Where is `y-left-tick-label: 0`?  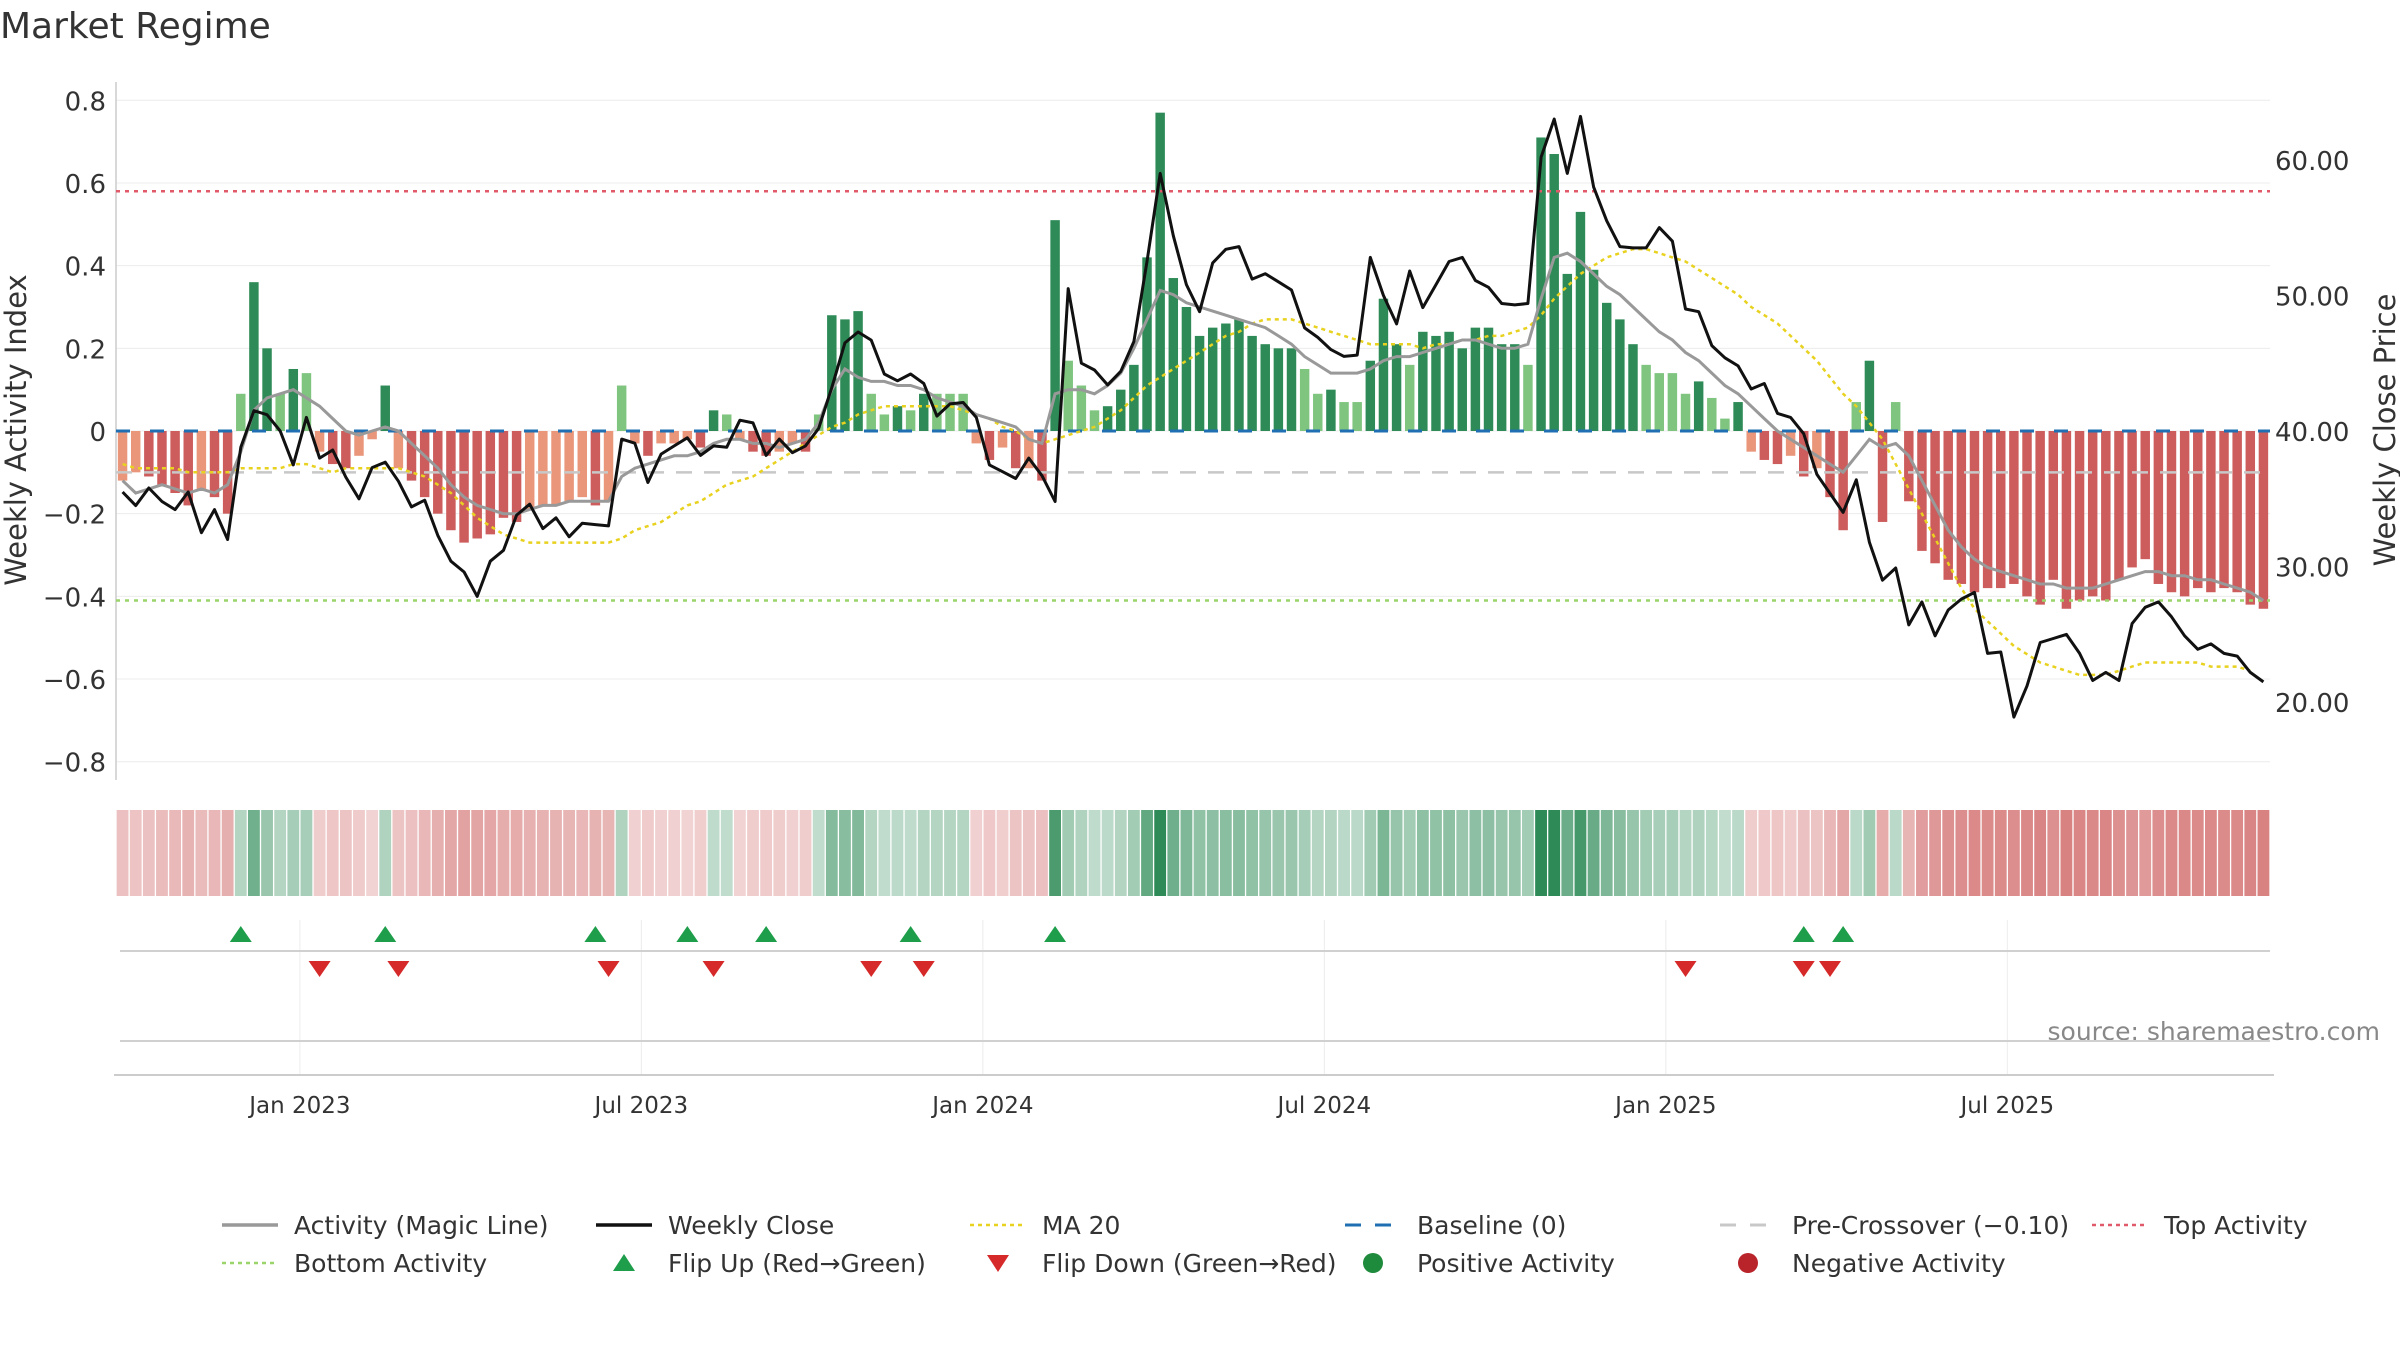 y-left-tick-label: 0 is located at coordinates (97, 433).